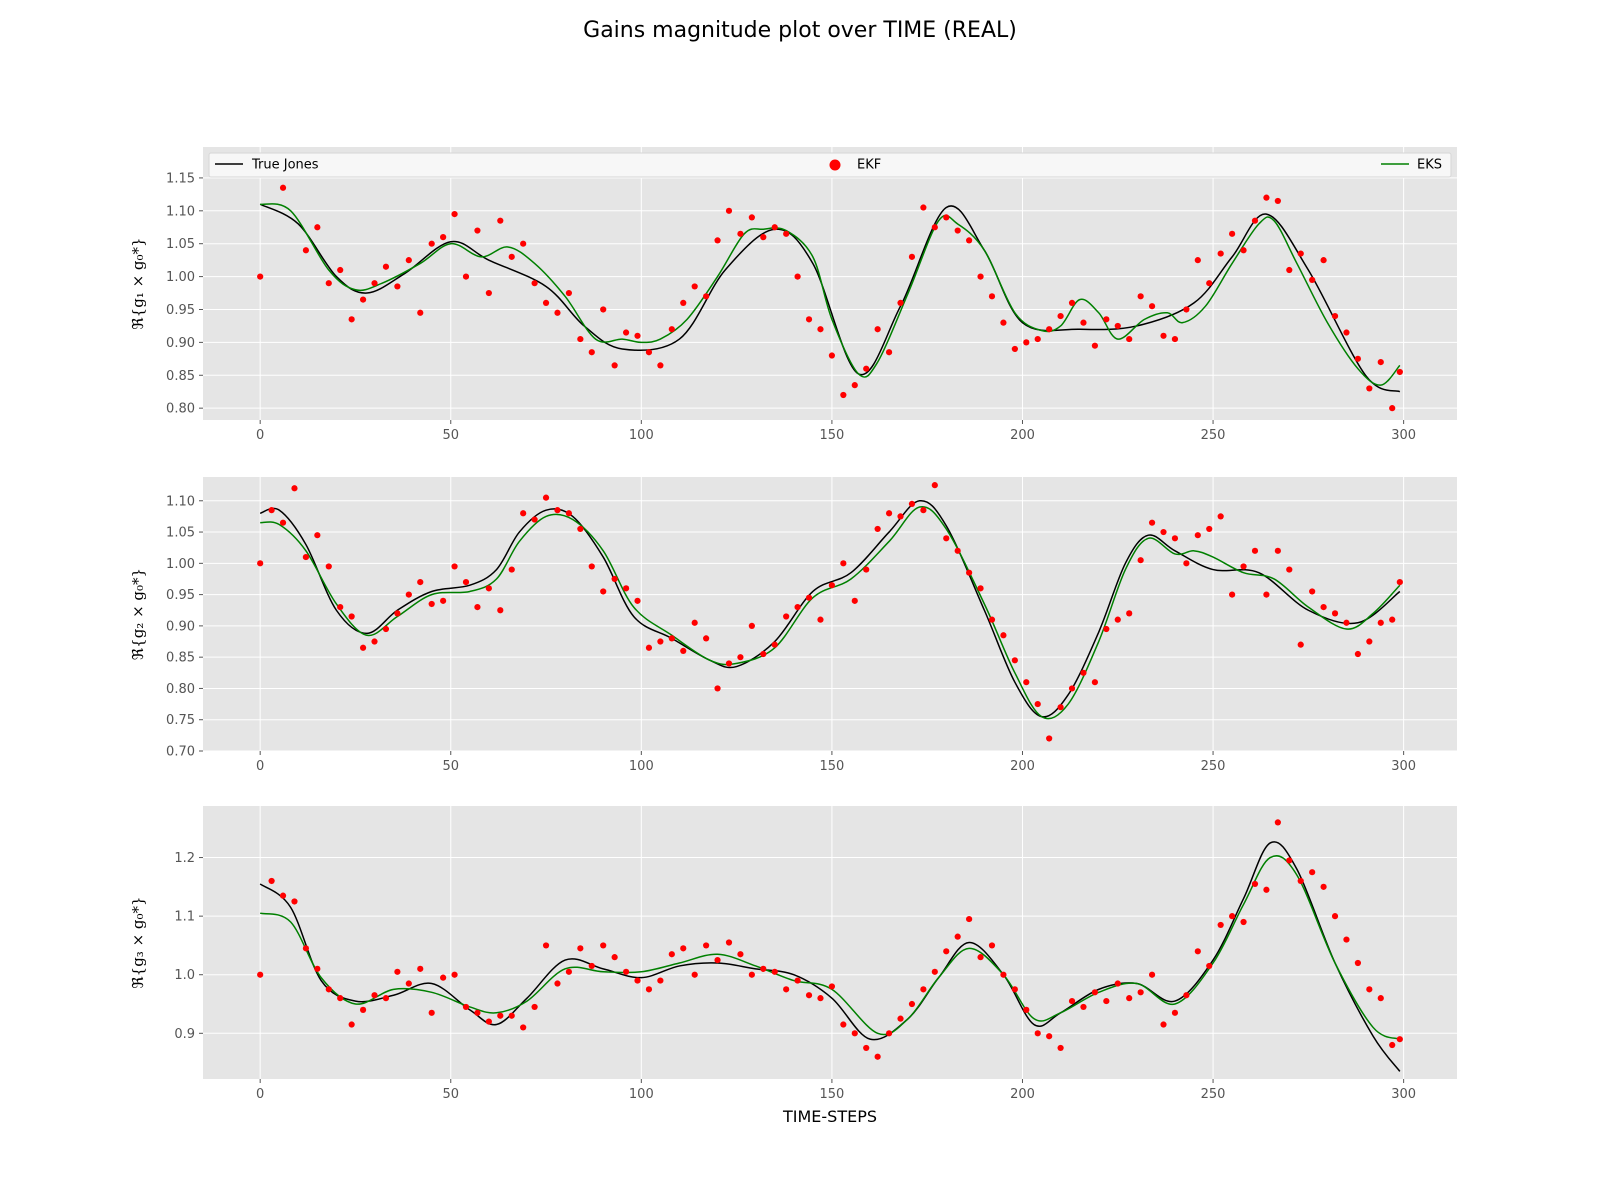 The image size is (1600, 1200). I want to click on legend-label-ekf: EKF, so click(869, 165).